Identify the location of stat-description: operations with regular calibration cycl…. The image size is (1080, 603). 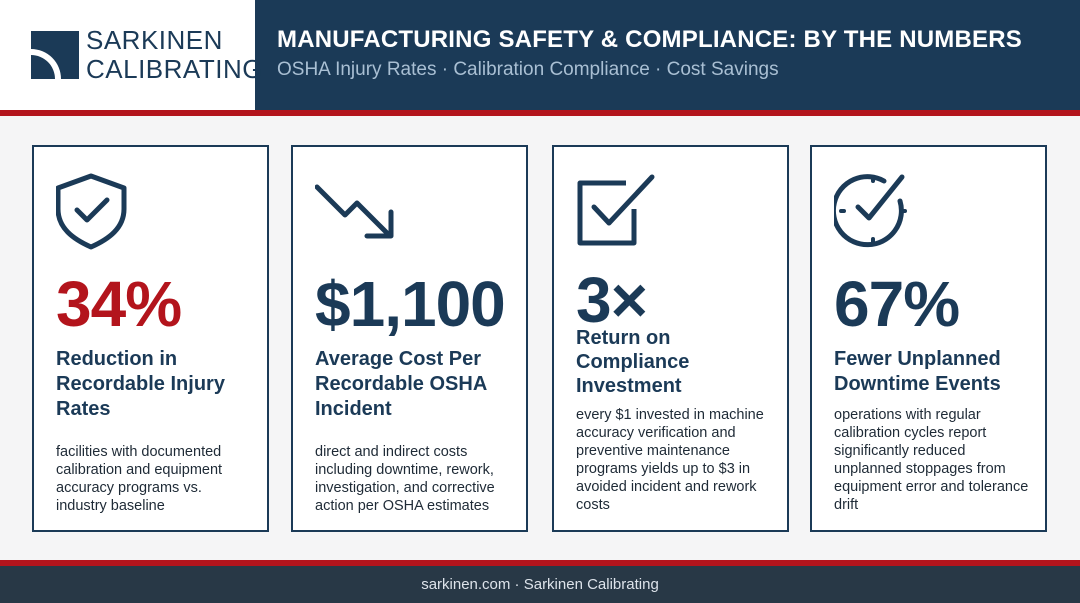
(931, 460).